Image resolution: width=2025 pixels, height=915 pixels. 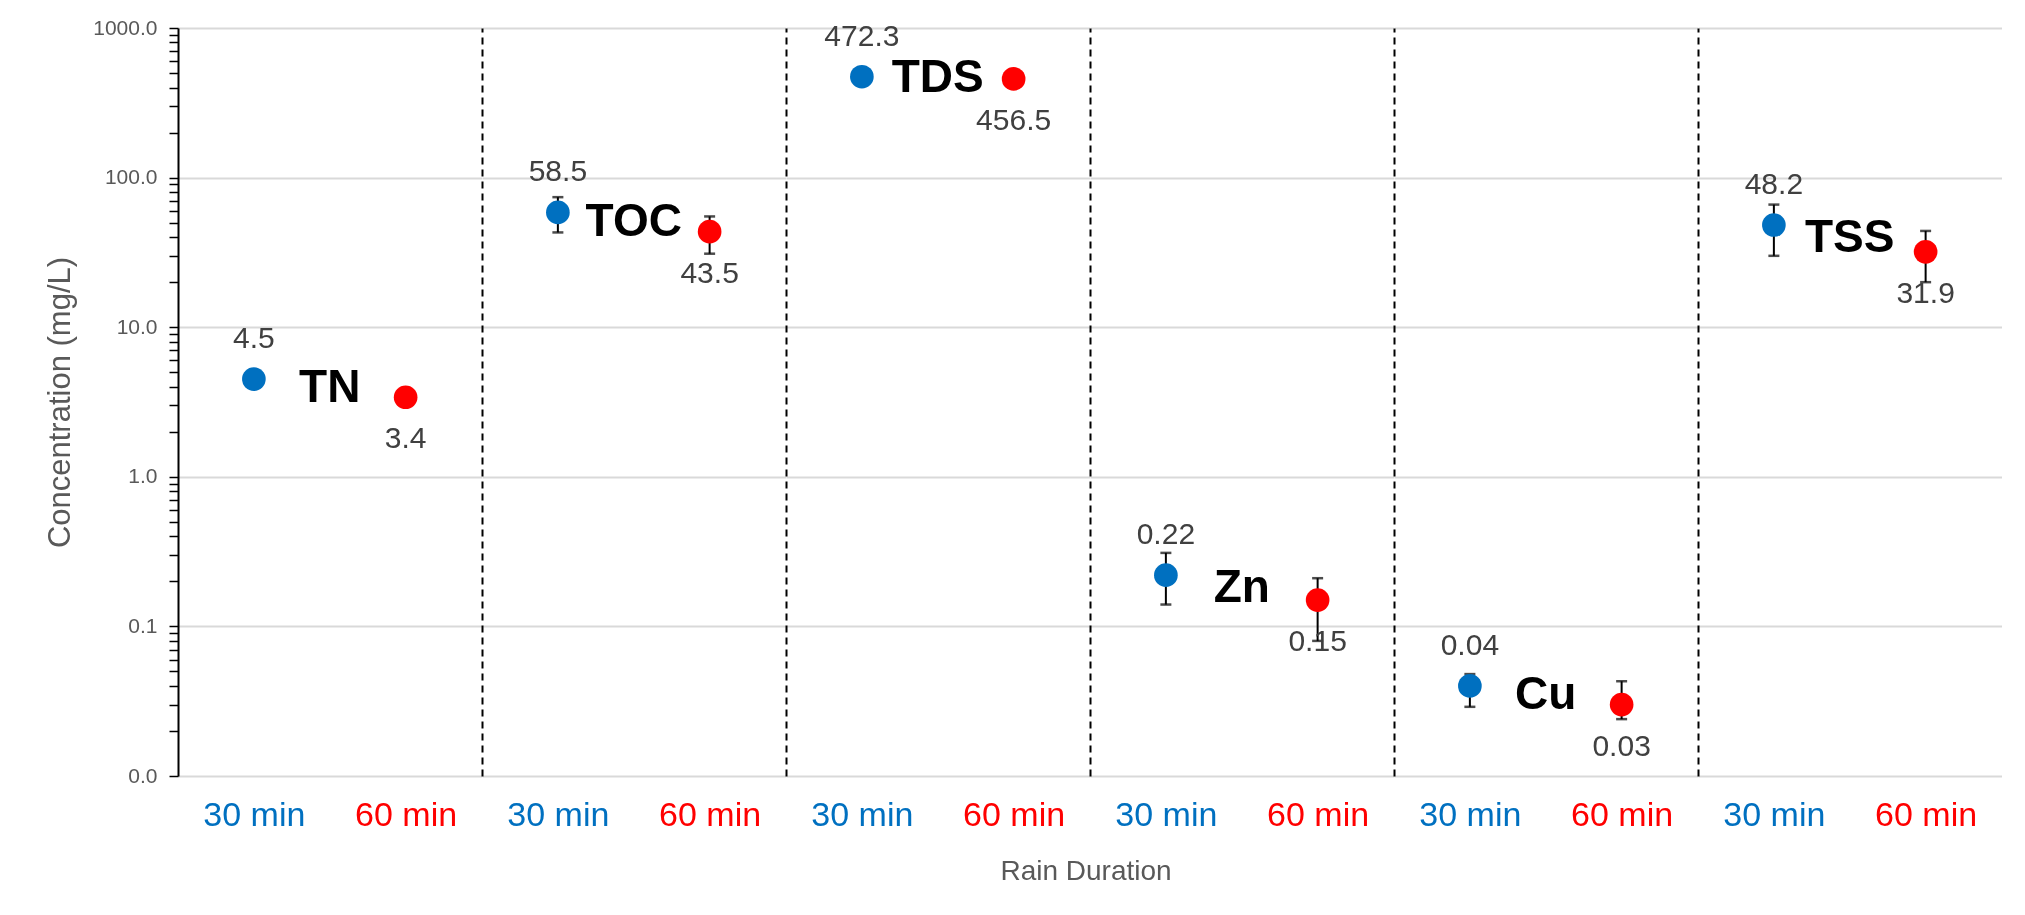 What do you see at coordinates (1621, 745) in the screenshot?
I see `data-label: 0.03` at bounding box center [1621, 745].